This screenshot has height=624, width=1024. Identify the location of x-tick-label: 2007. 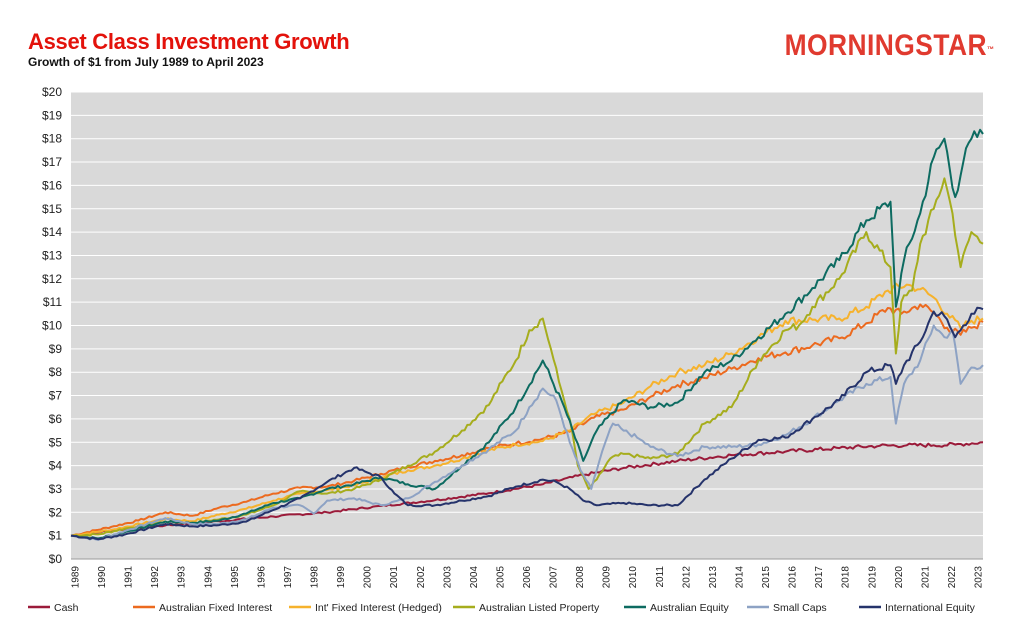
(554, 577).